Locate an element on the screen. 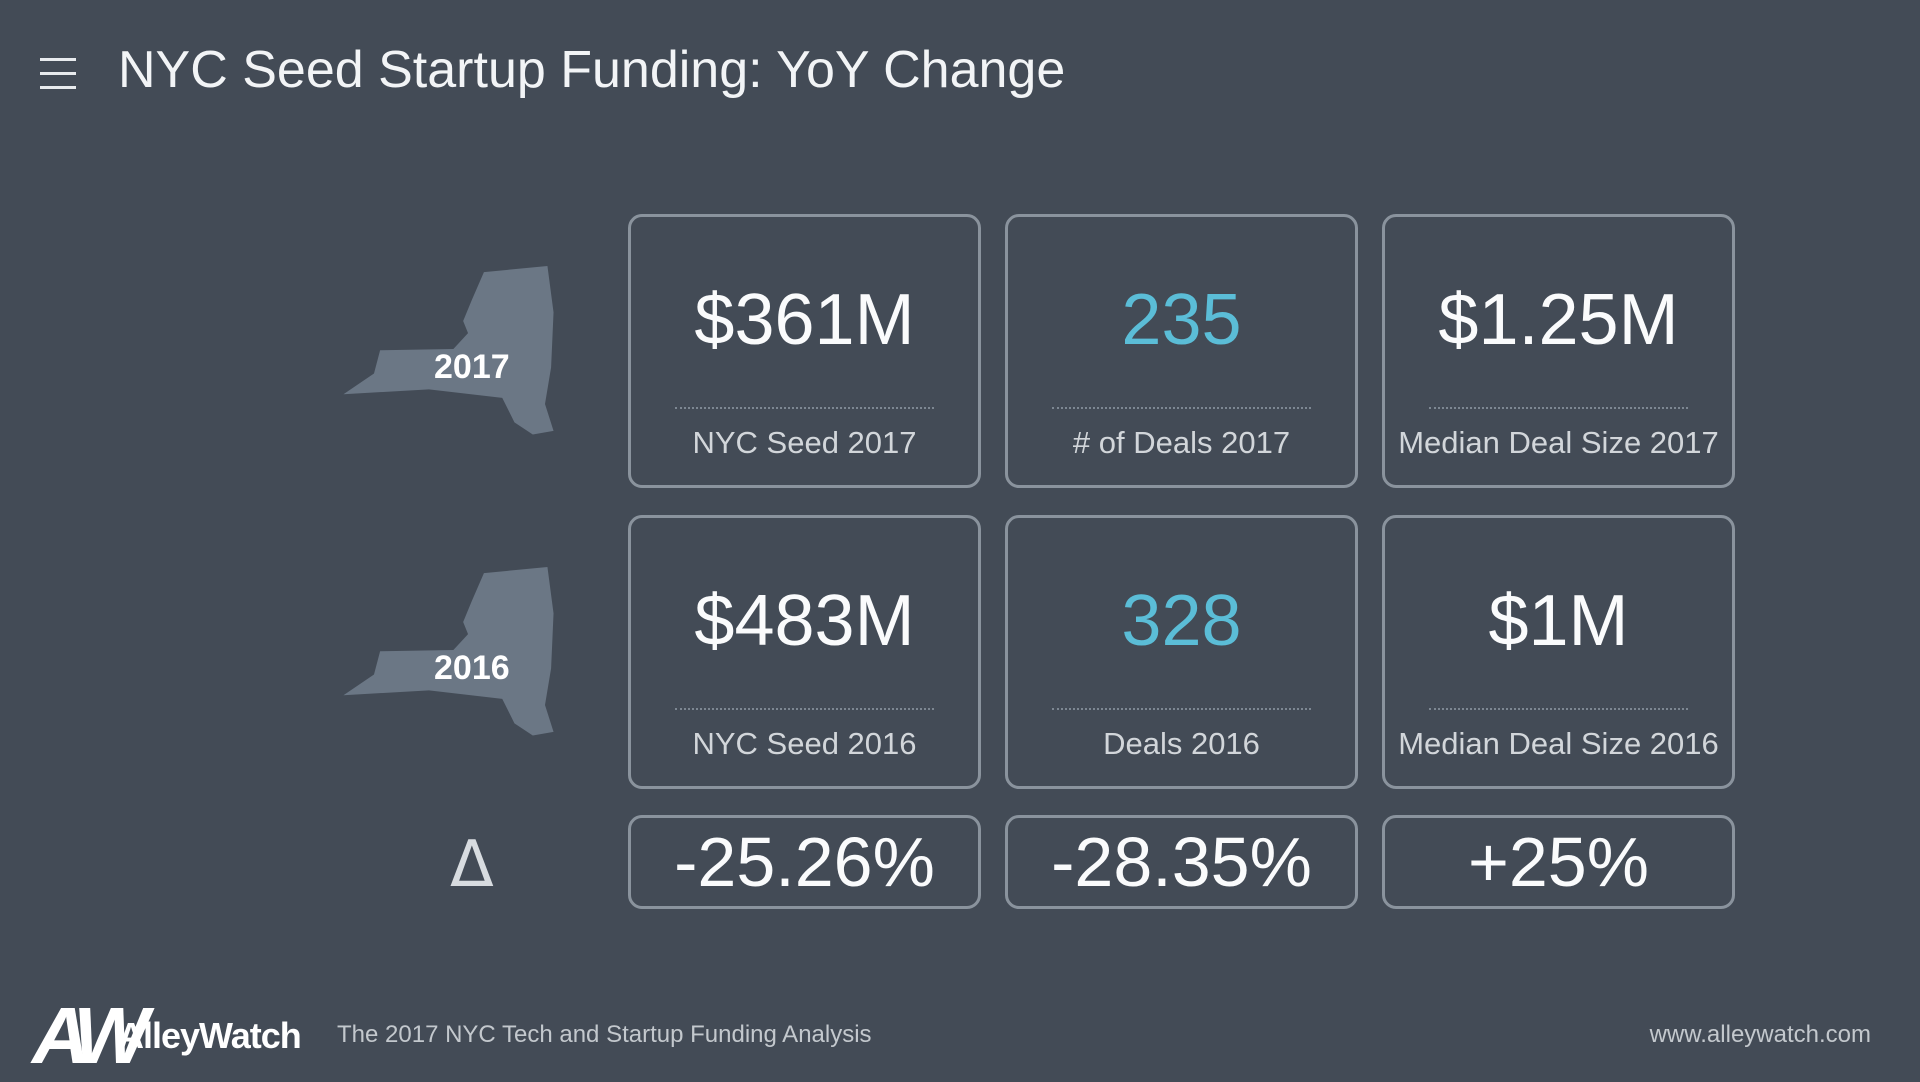  delta-value: +25% is located at coordinates (1558, 862).